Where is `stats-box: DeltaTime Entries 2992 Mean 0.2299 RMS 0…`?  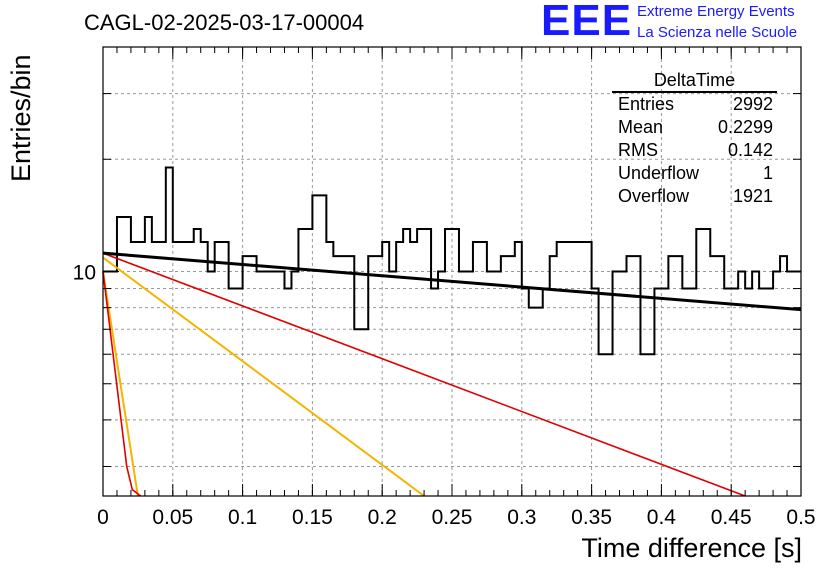
stats-box: DeltaTime Entries 2992 Mean 0.2299 RMS 0… is located at coordinates (694, 139).